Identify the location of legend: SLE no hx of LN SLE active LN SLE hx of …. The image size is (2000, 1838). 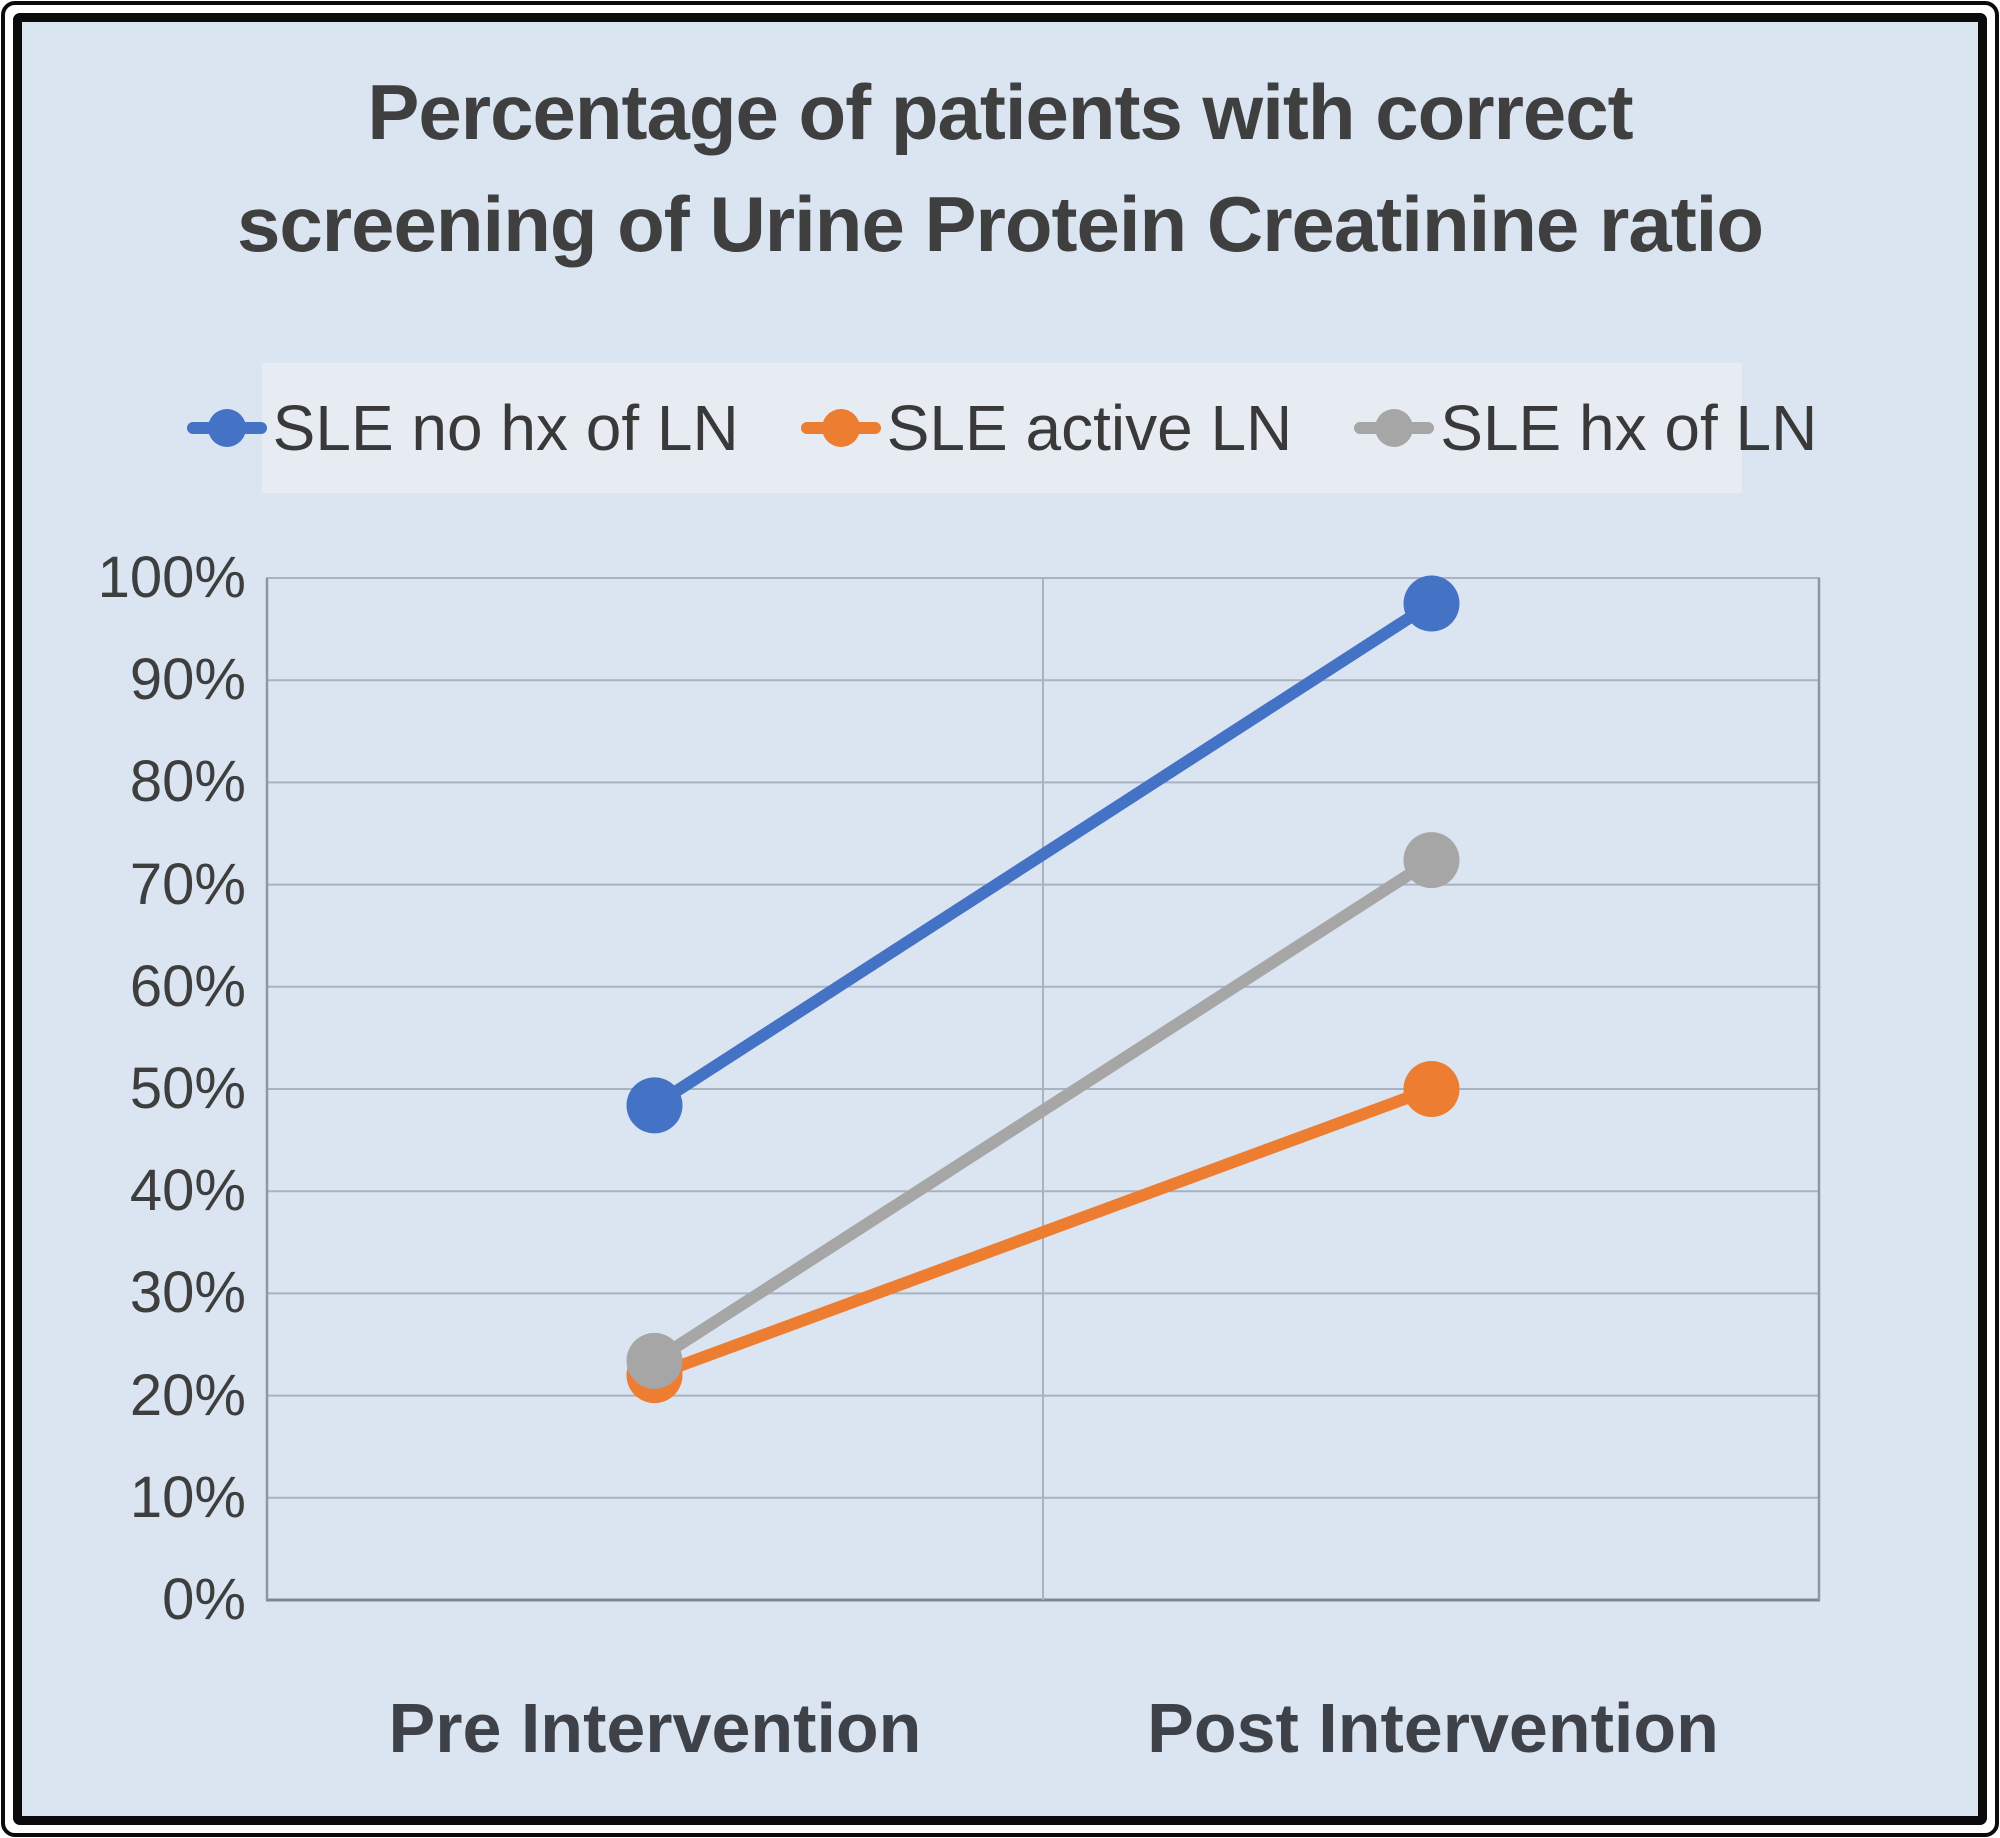
(1001, 428).